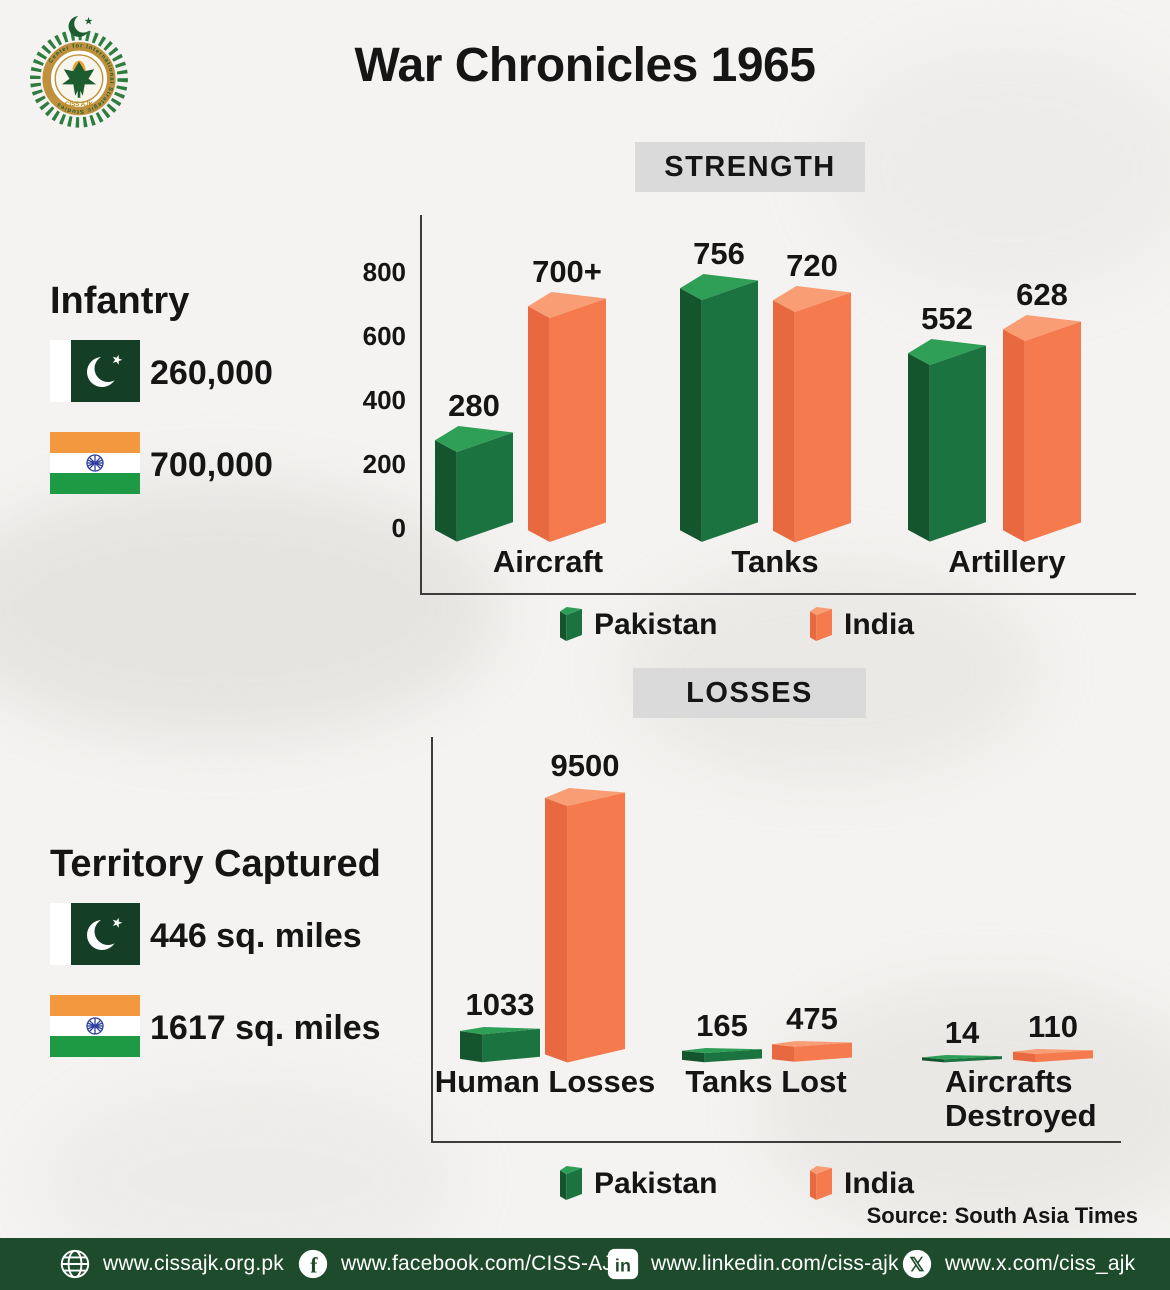 The width and height of the screenshot is (1170, 1290). What do you see at coordinates (766, 1081) in the screenshot?
I see `category-label: Tanks Lost` at bounding box center [766, 1081].